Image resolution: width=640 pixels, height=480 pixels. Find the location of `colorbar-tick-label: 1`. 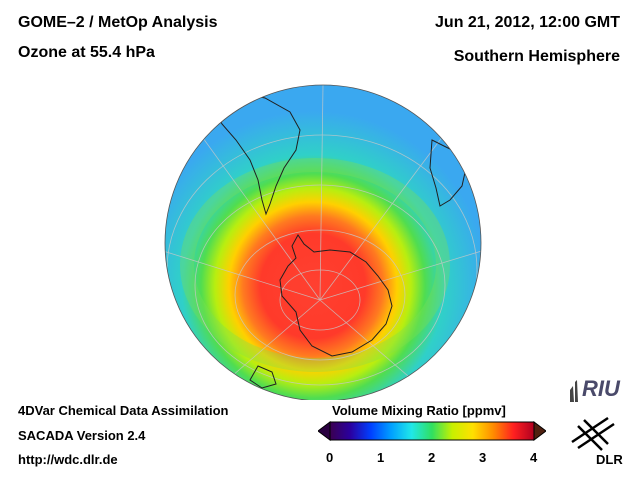

colorbar-tick-label: 1 is located at coordinates (381, 457).